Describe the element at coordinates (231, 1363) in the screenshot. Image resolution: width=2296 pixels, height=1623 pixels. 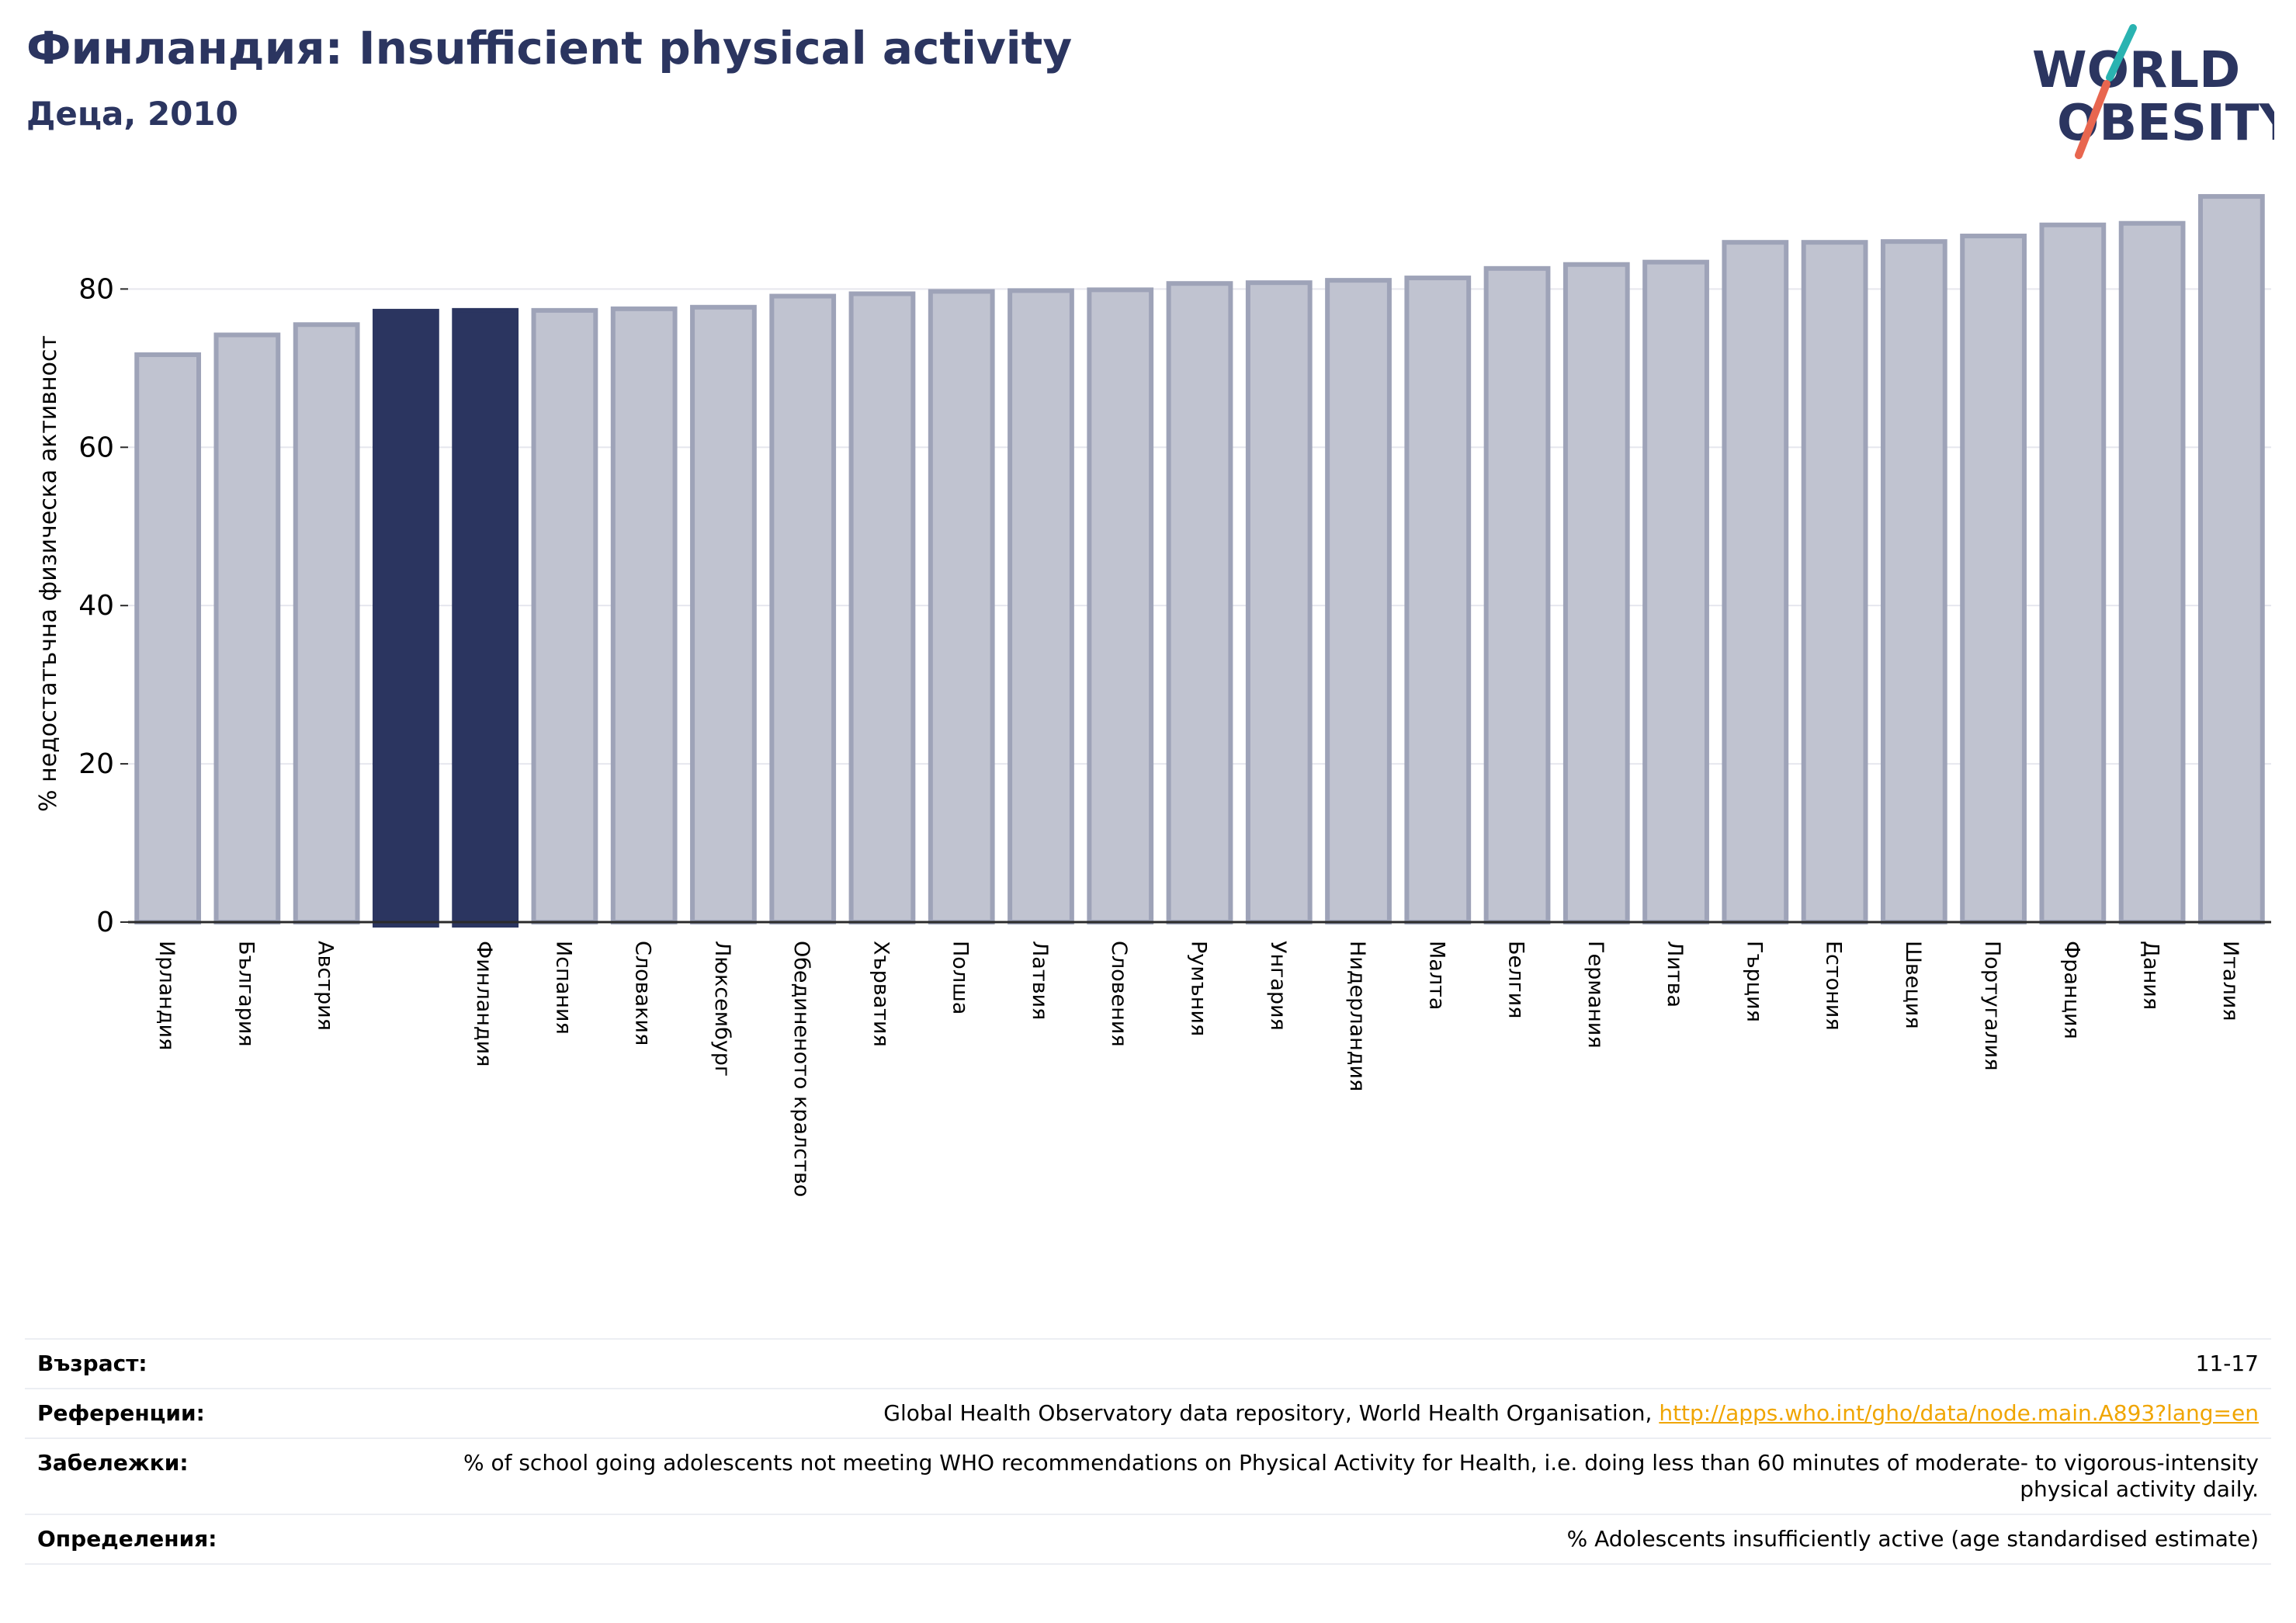
I see `meta-label: Възраст:` at that location.